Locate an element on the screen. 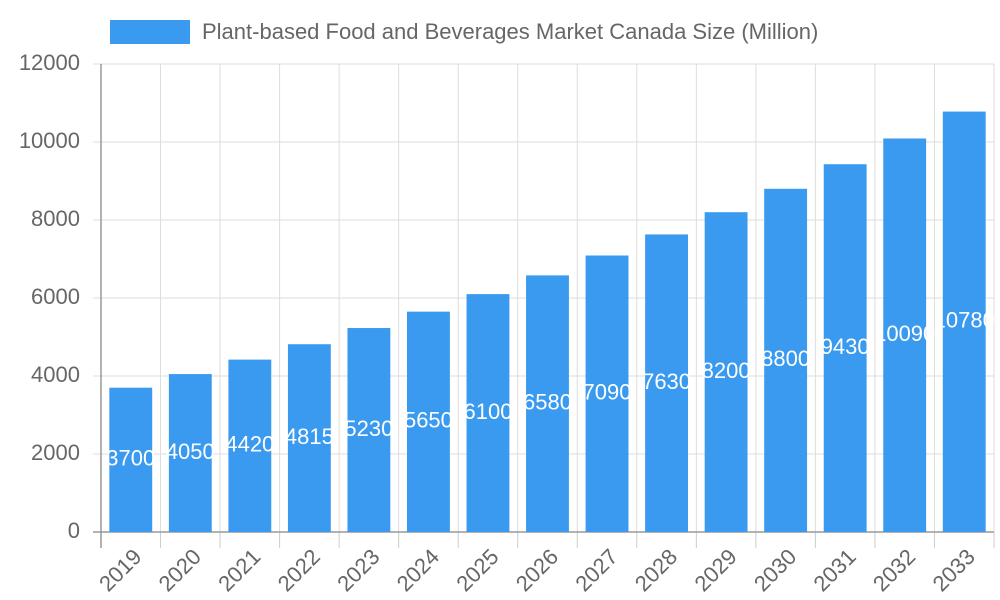 The width and height of the screenshot is (1000, 600). data-label: 8800 is located at coordinates (785, 358).